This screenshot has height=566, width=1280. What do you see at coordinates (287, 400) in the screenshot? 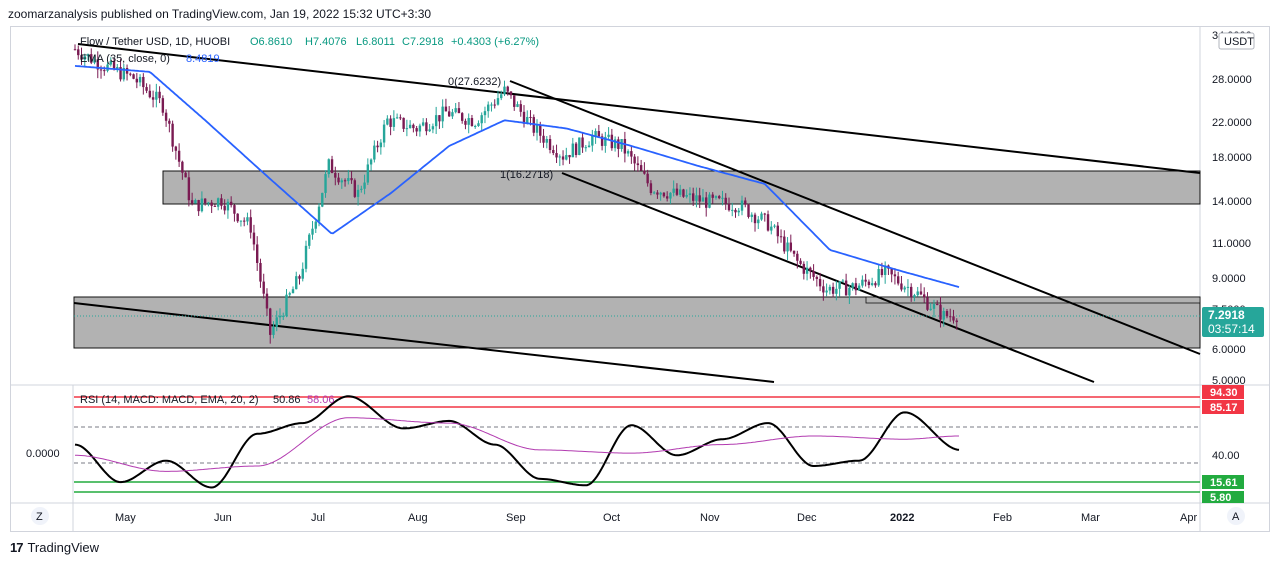
I see `rsi-legend-value: 50.86` at bounding box center [287, 400].